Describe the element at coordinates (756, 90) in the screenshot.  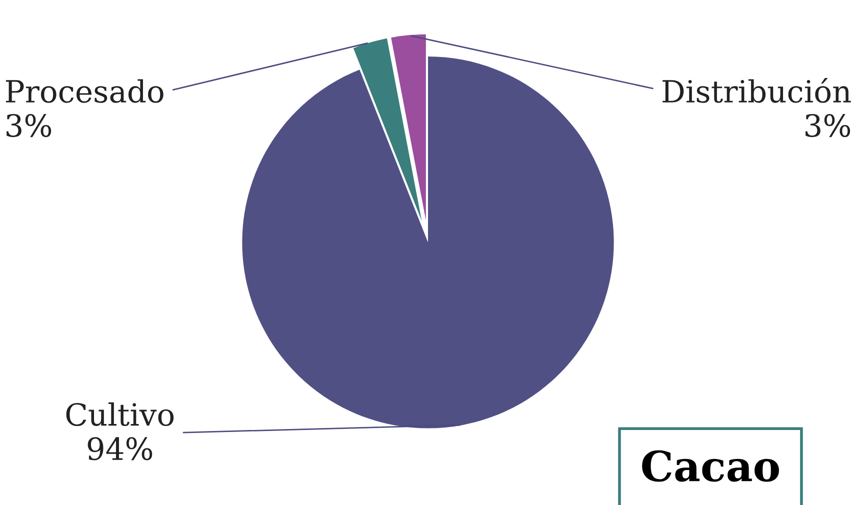
I see `slice-label: Distribución` at that location.